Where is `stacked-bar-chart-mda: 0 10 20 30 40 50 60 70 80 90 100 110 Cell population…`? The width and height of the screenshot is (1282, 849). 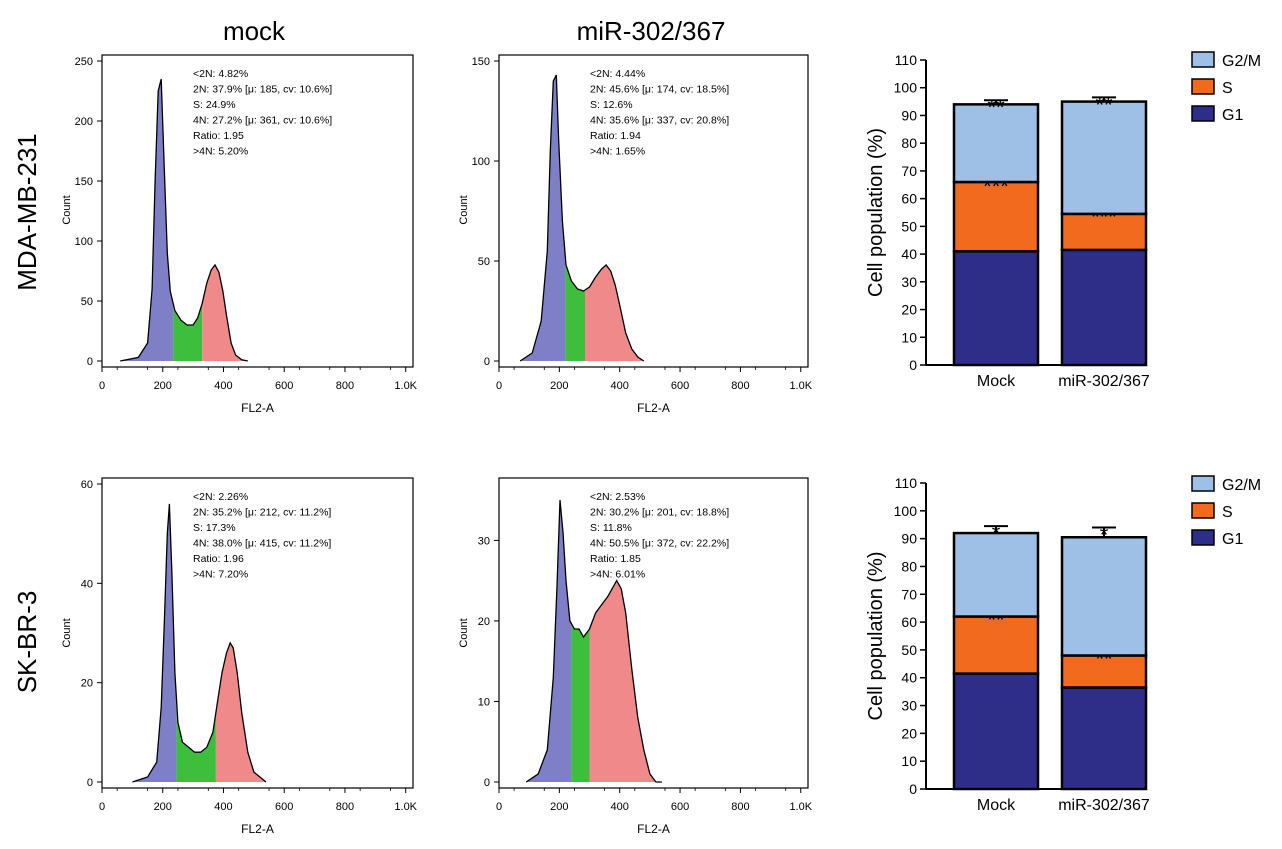
stacked-bar-chart-mda: 0 10 20 30 40 50 60 70 80 90 100 110 Cell population… is located at coordinates (1063, 220).